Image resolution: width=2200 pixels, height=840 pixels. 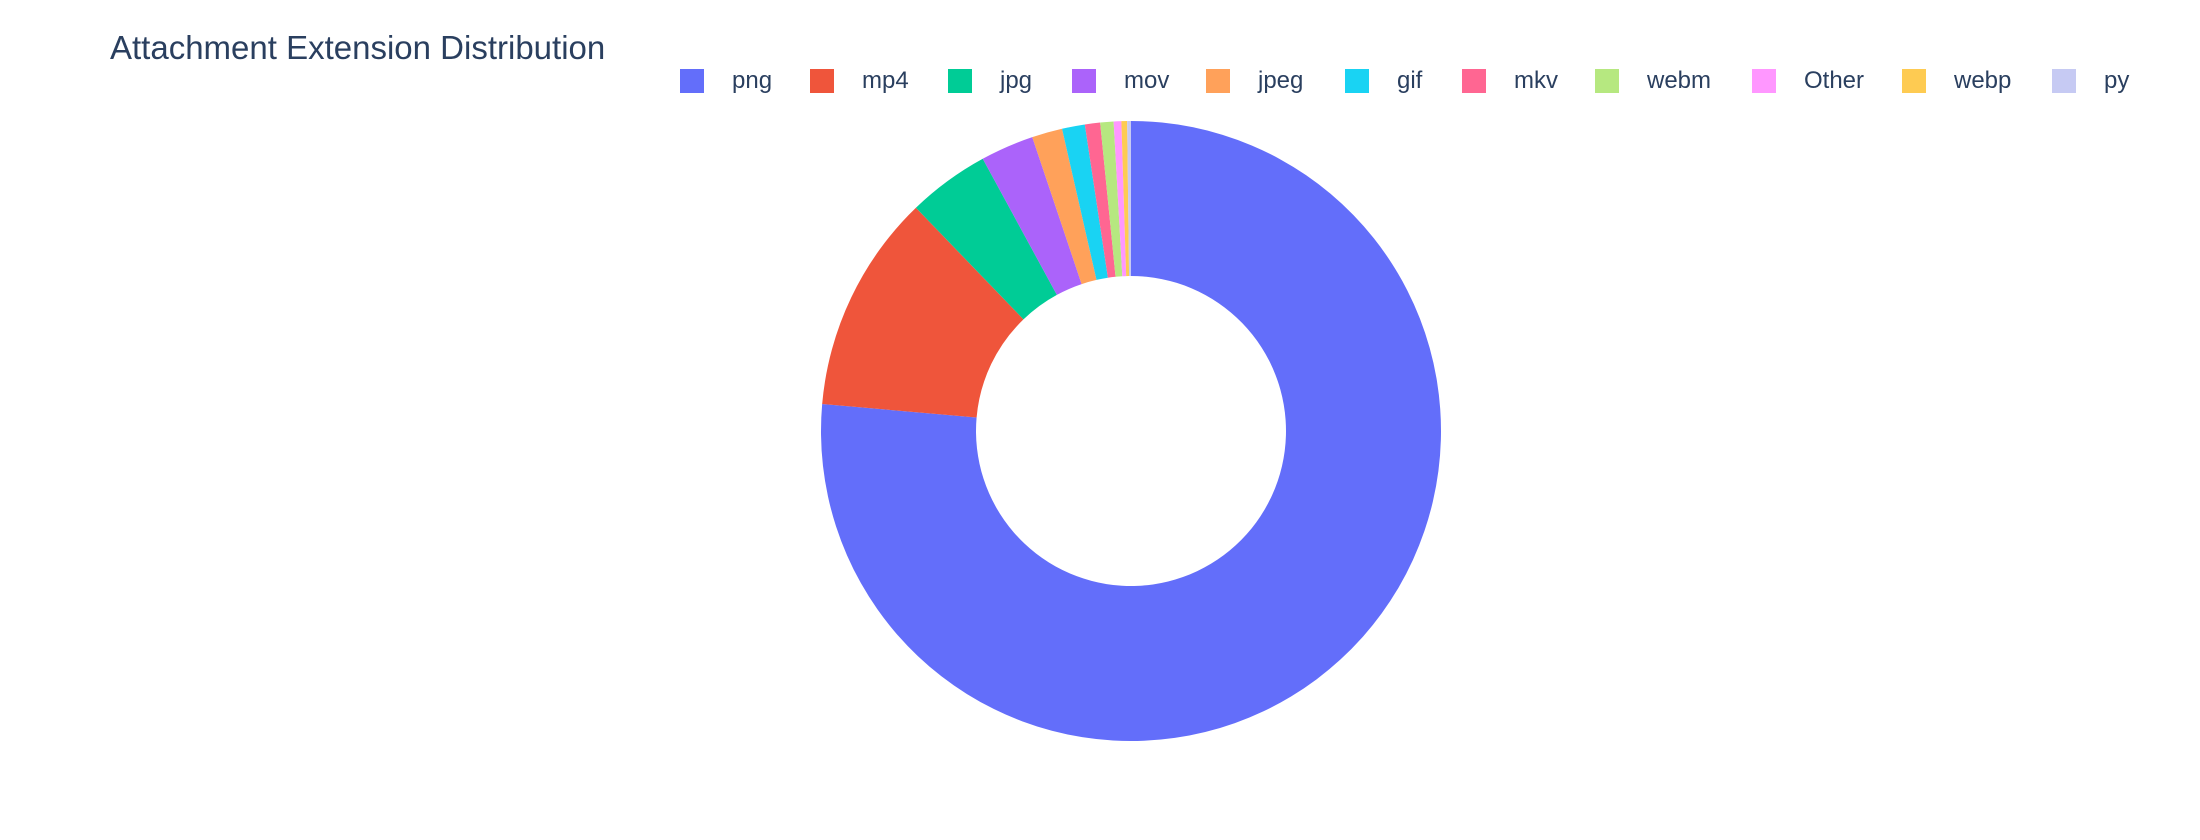 I want to click on legend-label: Other, so click(x=1834, y=80).